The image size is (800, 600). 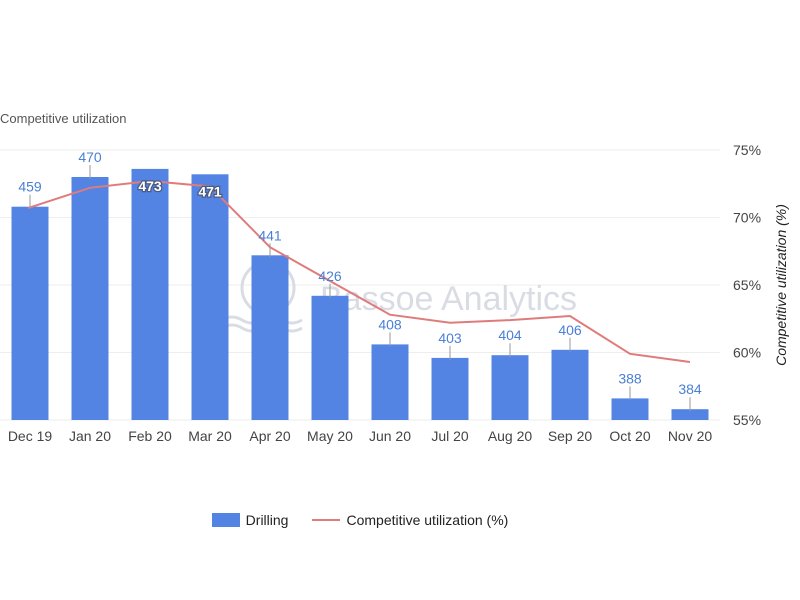 I want to click on x-tick-label: Sep 20, so click(x=570, y=436).